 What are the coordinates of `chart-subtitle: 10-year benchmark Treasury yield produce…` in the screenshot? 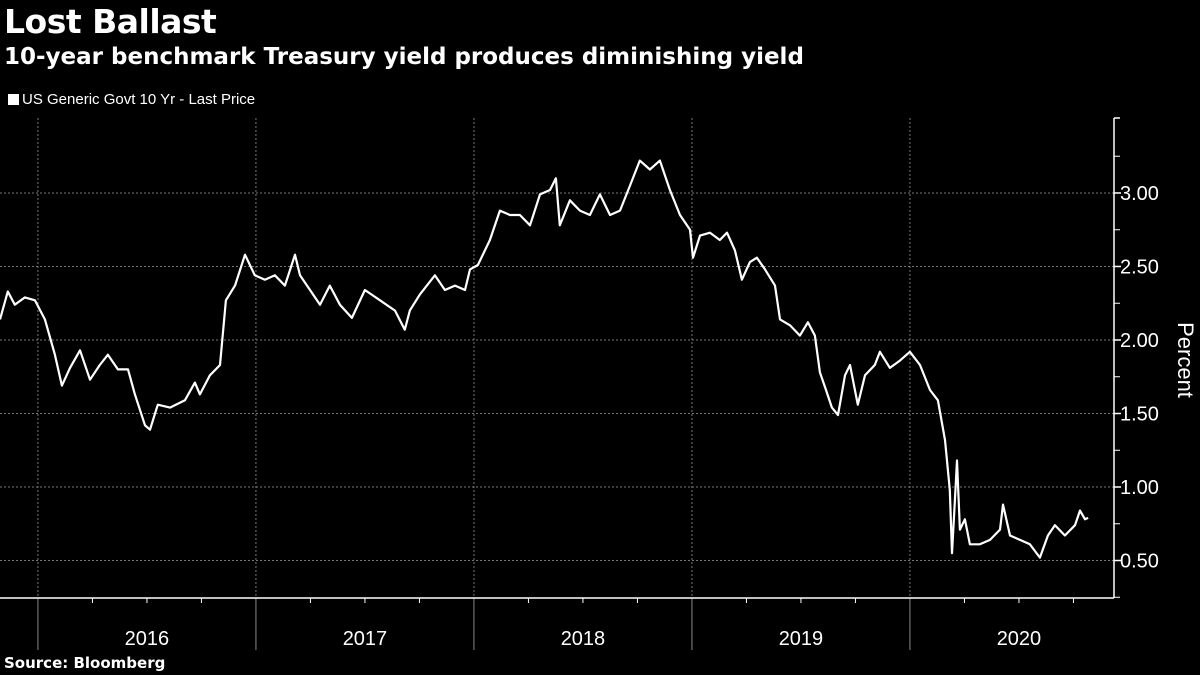 It's located at (404, 57).